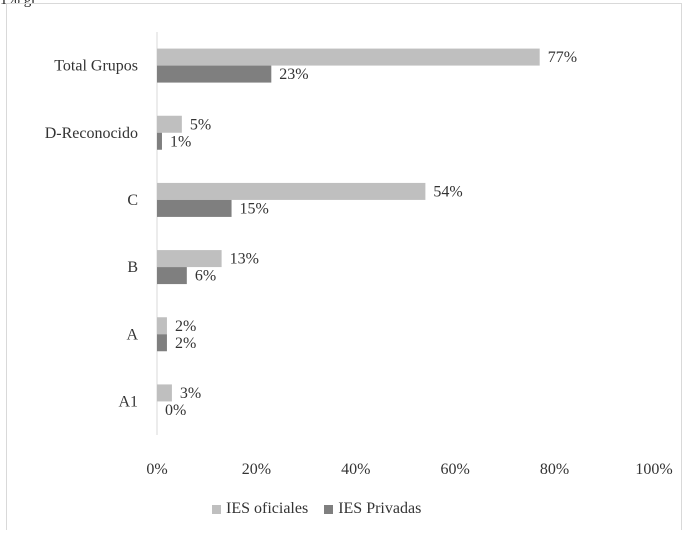 The height and width of the screenshot is (533, 687). What do you see at coordinates (244, 259) in the screenshot?
I see `data-label-oficiales-b: 13%` at bounding box center [244, 259].